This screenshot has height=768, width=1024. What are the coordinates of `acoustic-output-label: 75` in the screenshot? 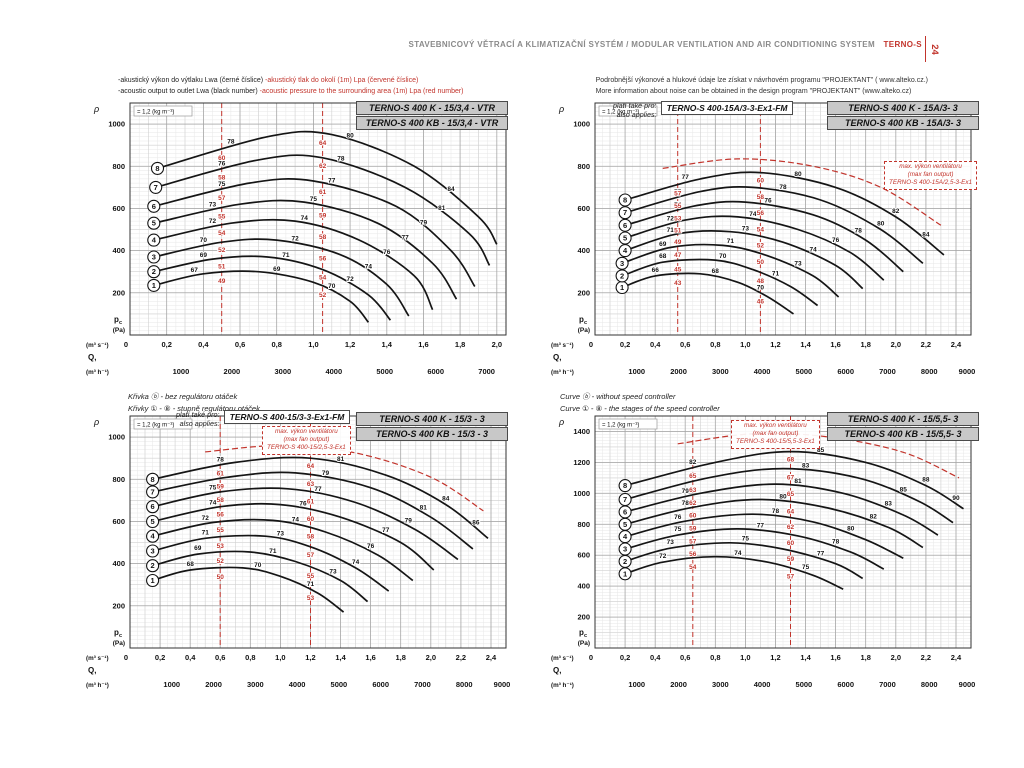 It's located at (678, 192).